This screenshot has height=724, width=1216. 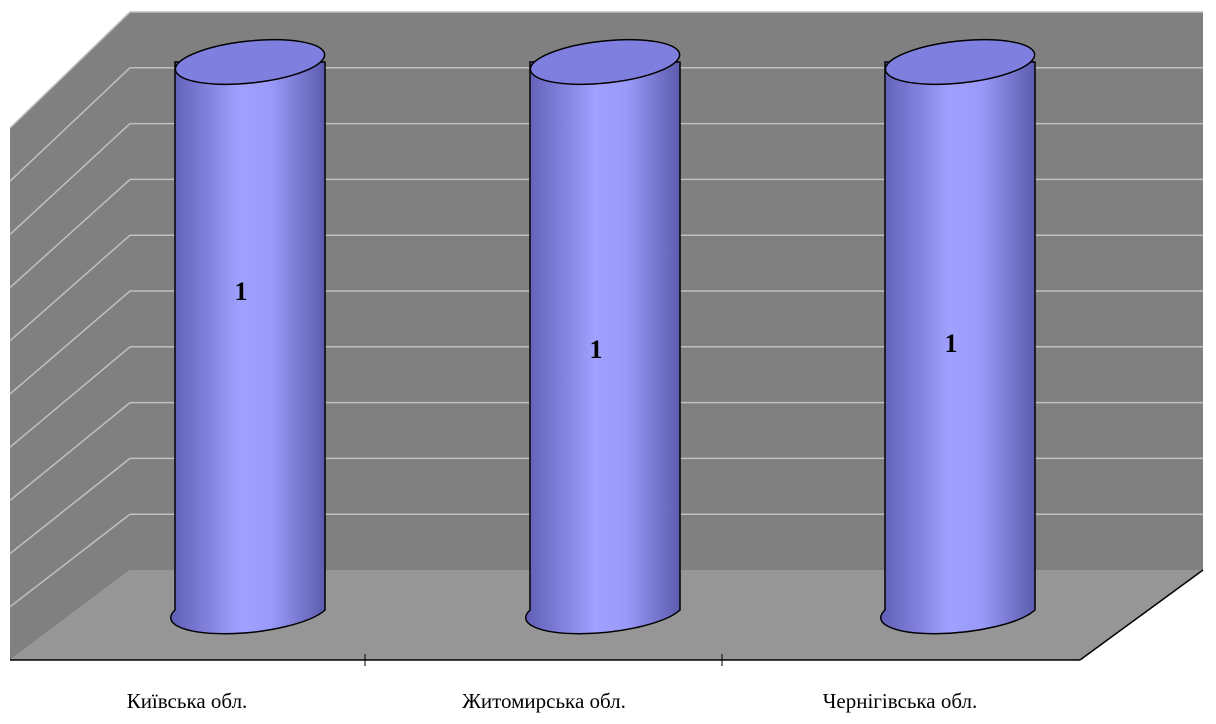 I want to click on floor-right-edge, so click(x=1141, y=615).